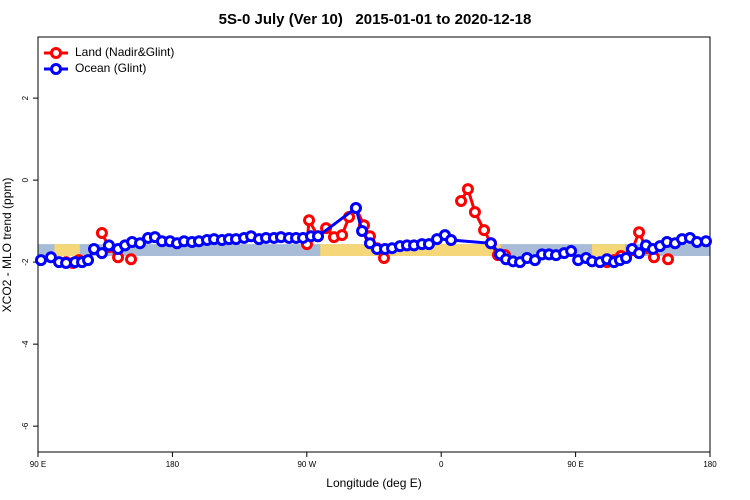  I want to click on y-tick-label: -4, so click(25, 344).